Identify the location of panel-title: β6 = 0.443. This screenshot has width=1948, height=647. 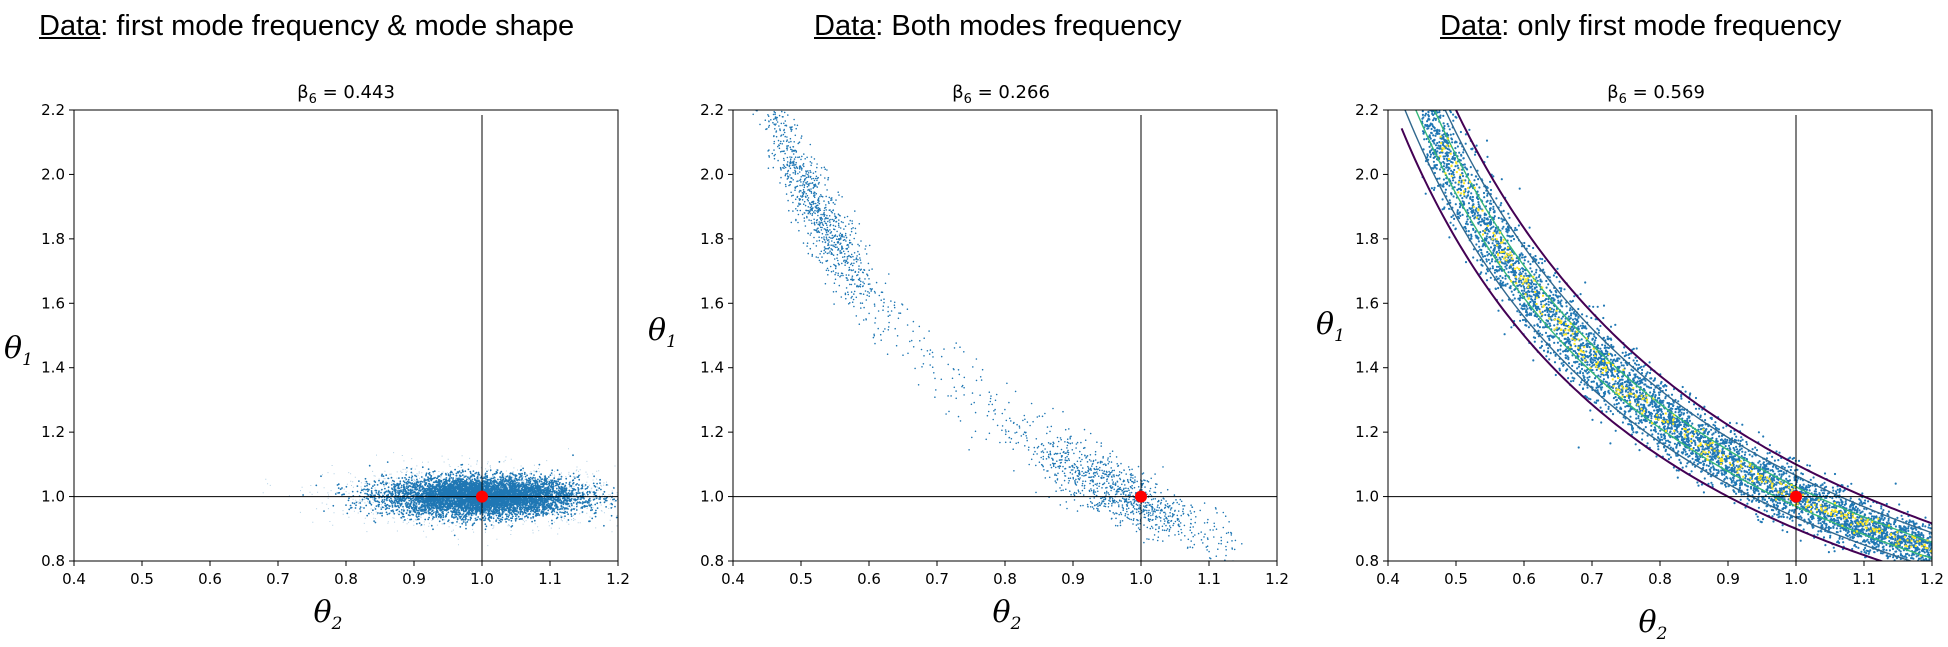
(346, 94).